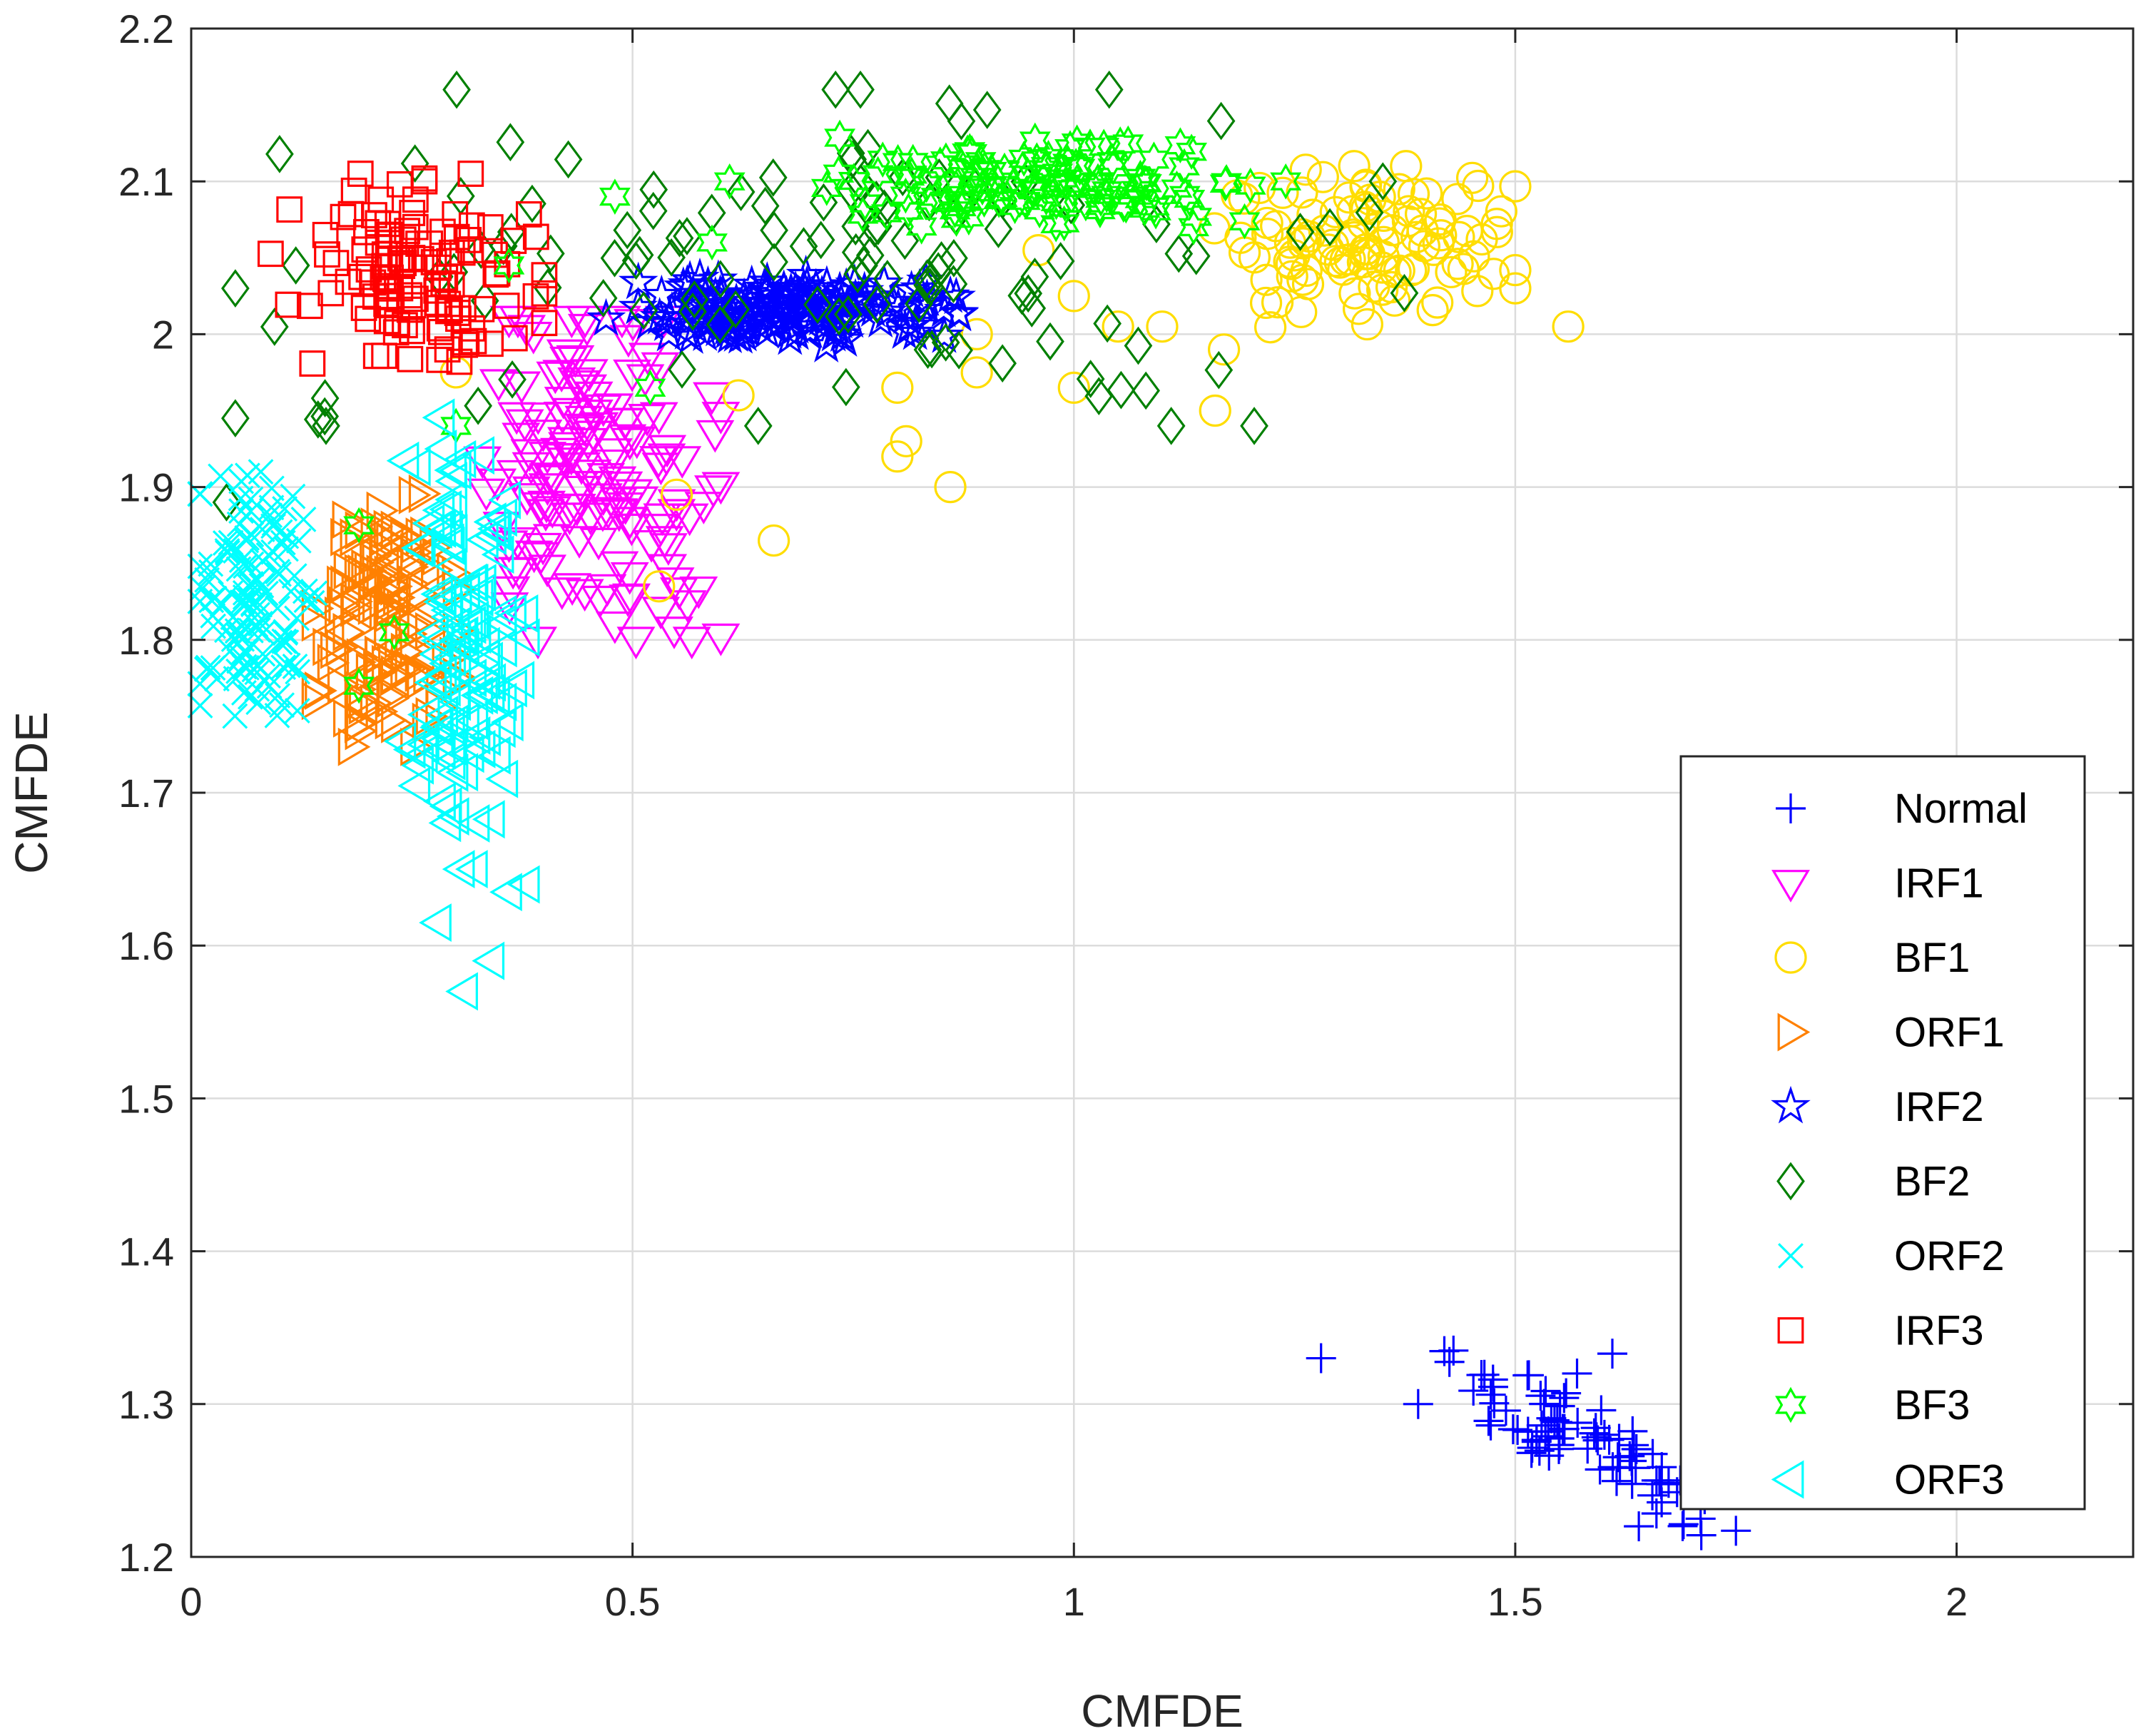 This screenshot has height=1736, width=2136. Describe the element at coordinates (1902, 809) in the screenshot. I see `legend-entry-normal: Normal` at that location.